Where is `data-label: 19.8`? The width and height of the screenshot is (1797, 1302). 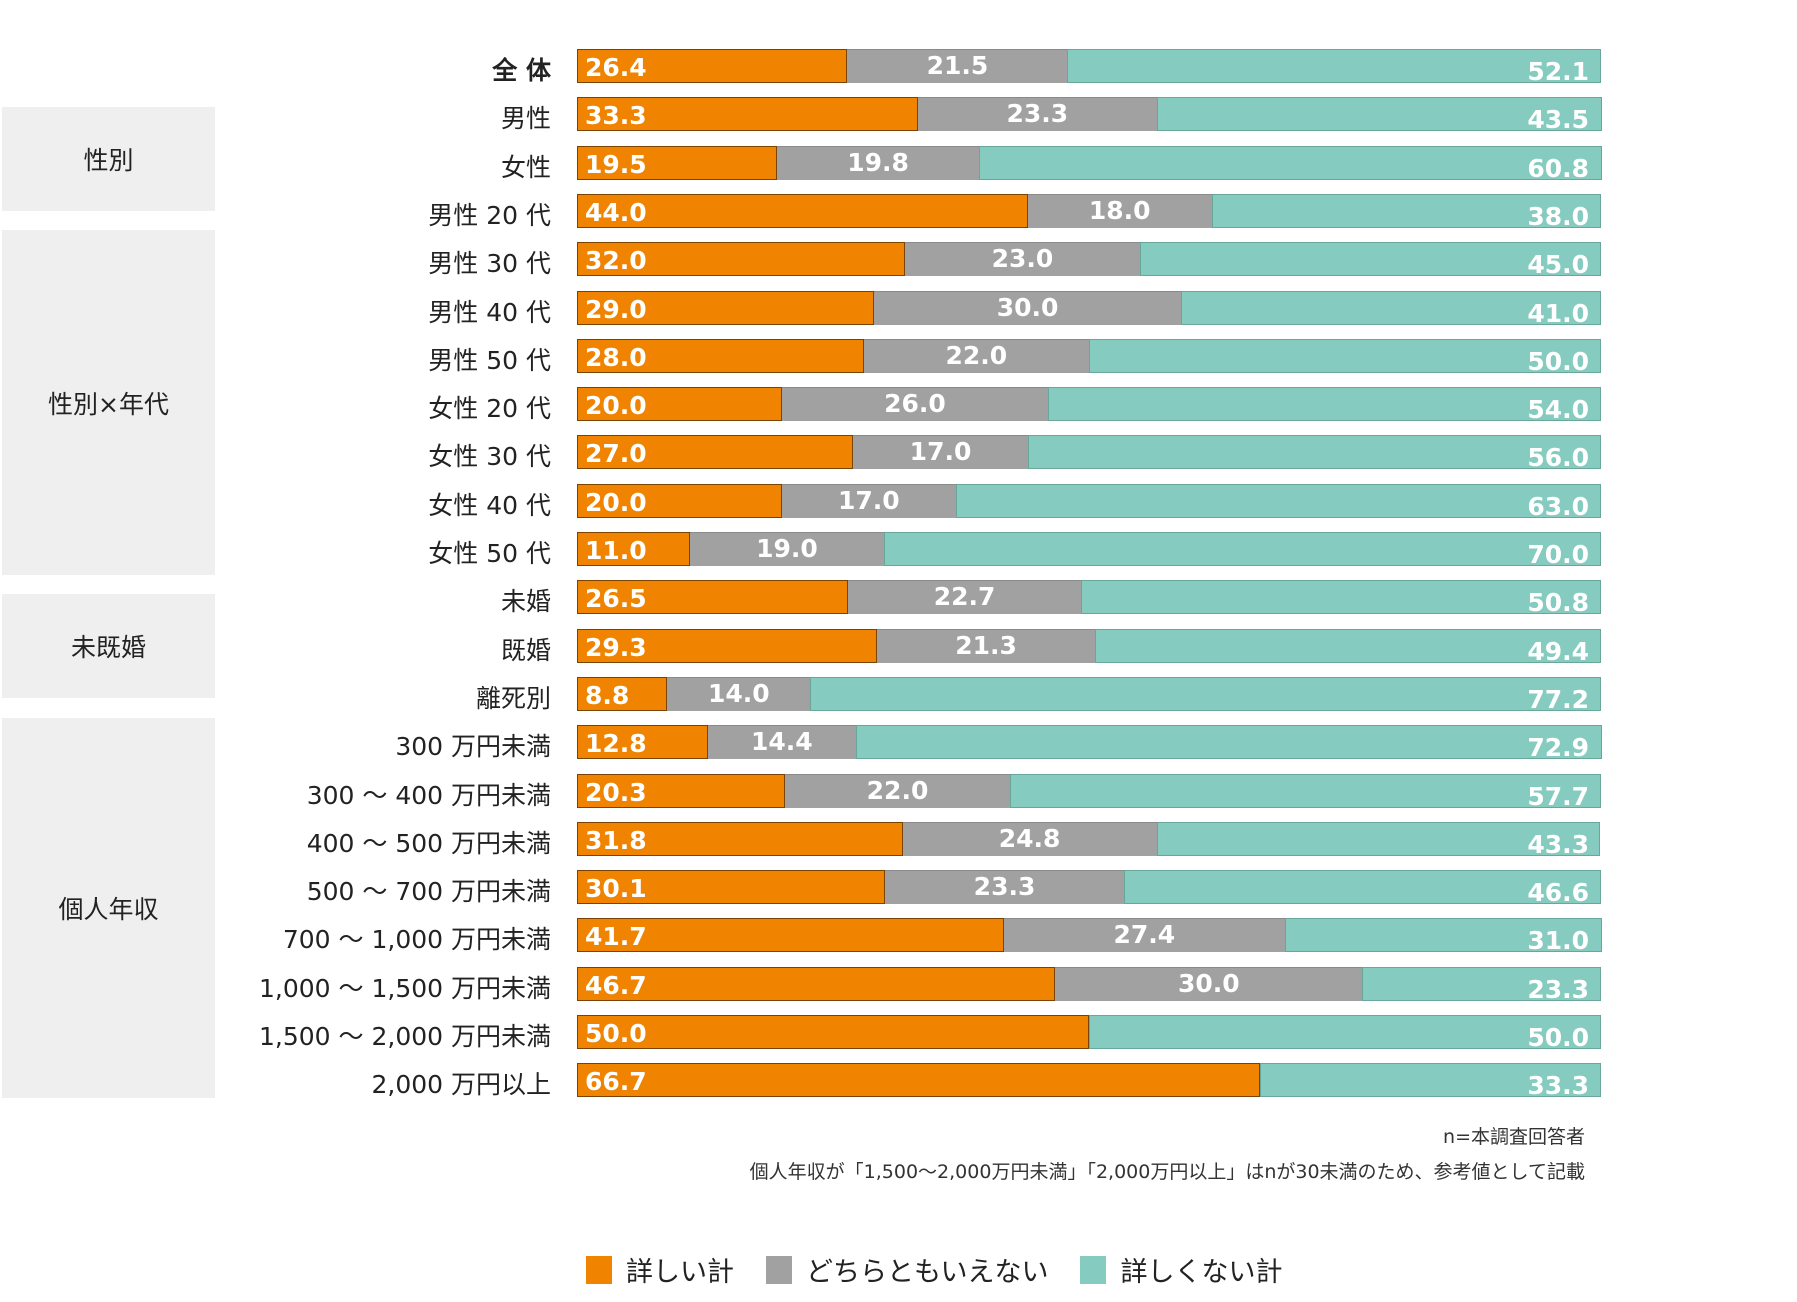 data-label: 19.8 is located at coordinates (878, 162).